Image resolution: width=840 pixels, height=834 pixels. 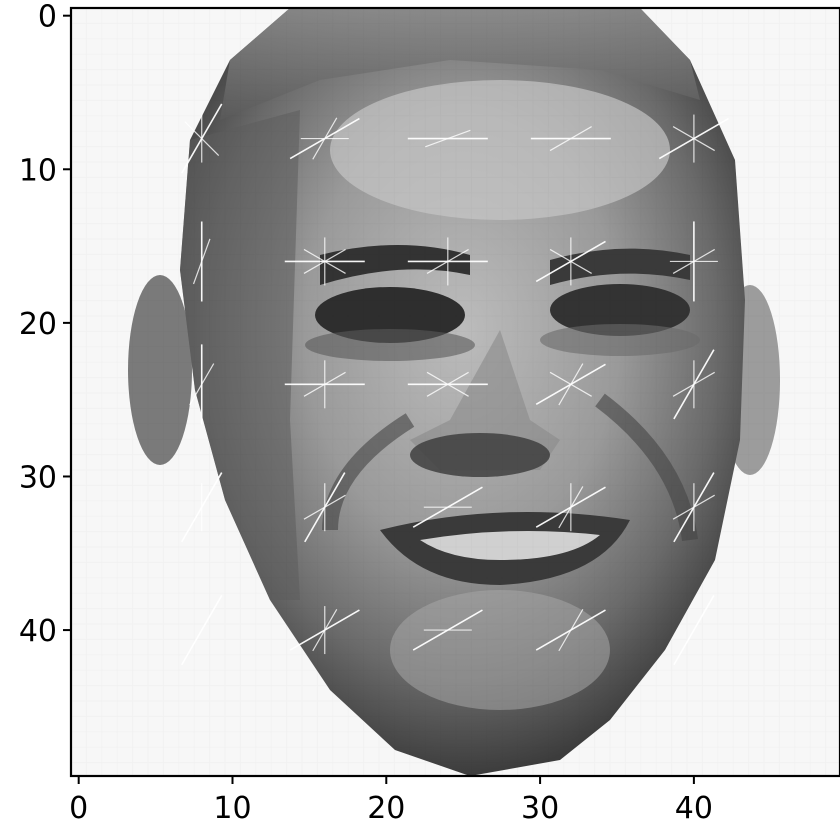 What do you see at coordinates (78, 808) in the screenshot?
I see `x-tick-label: 0` at bounding box center [78, 808].